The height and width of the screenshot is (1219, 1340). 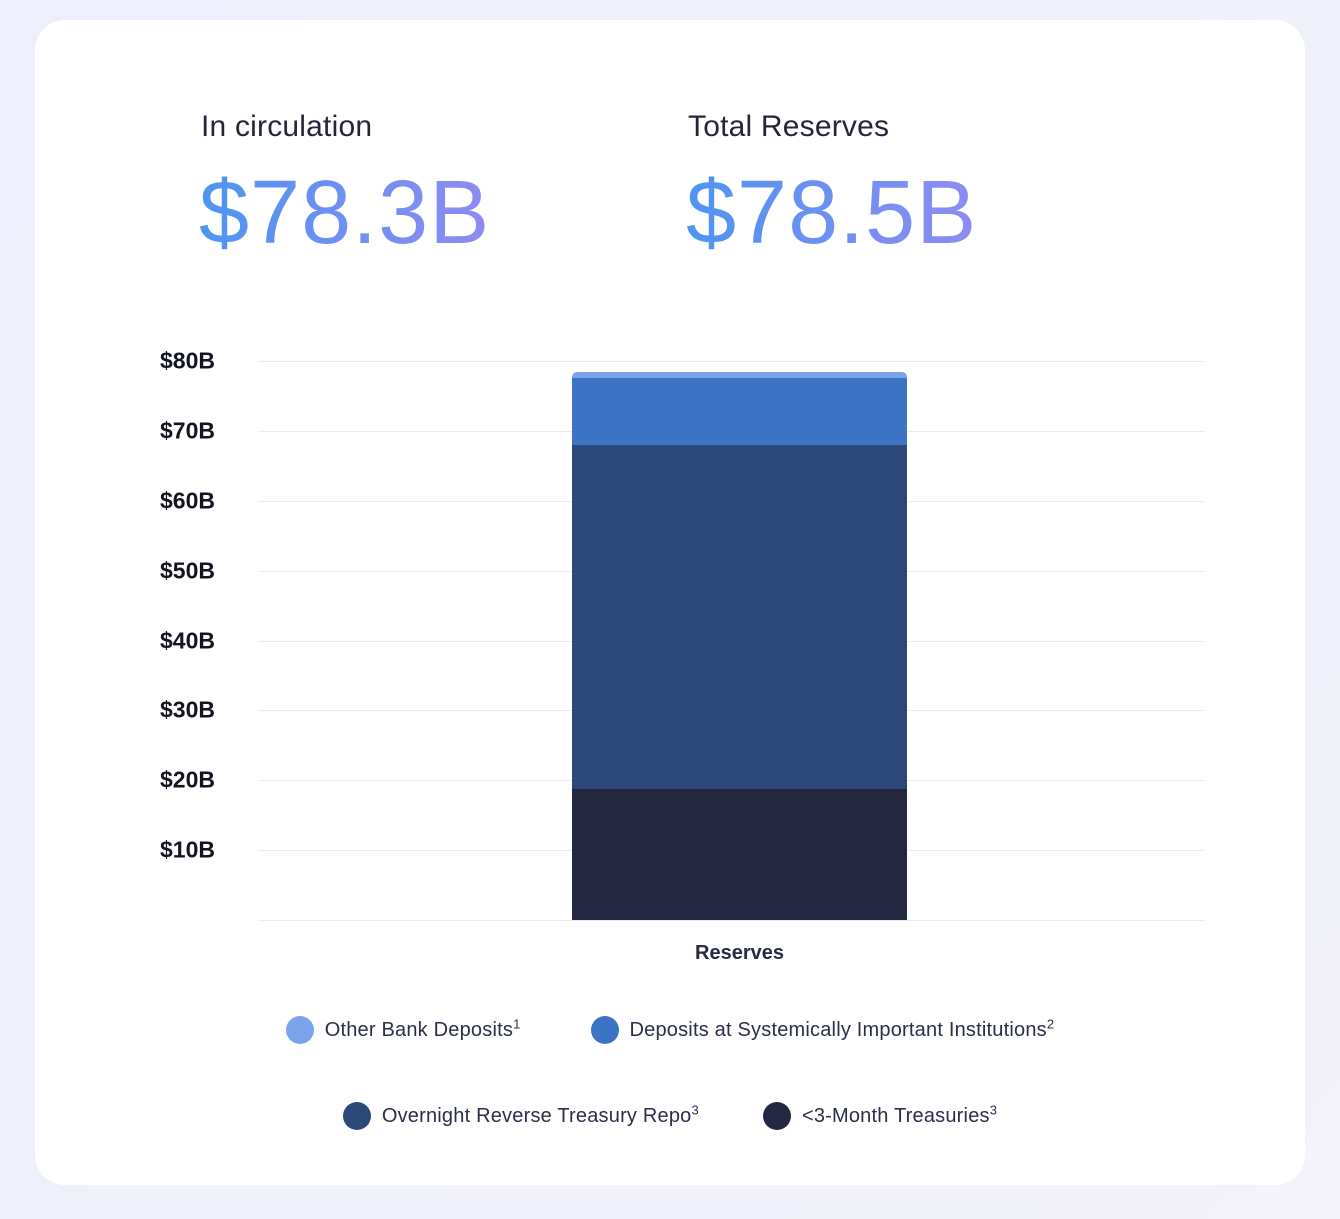 What do you see at coordinates (422, 1028) in the screenshot?
I see `legend-label-other-bank-deposits: Other Bank Deposits1` at bounding box center [422, 1028].